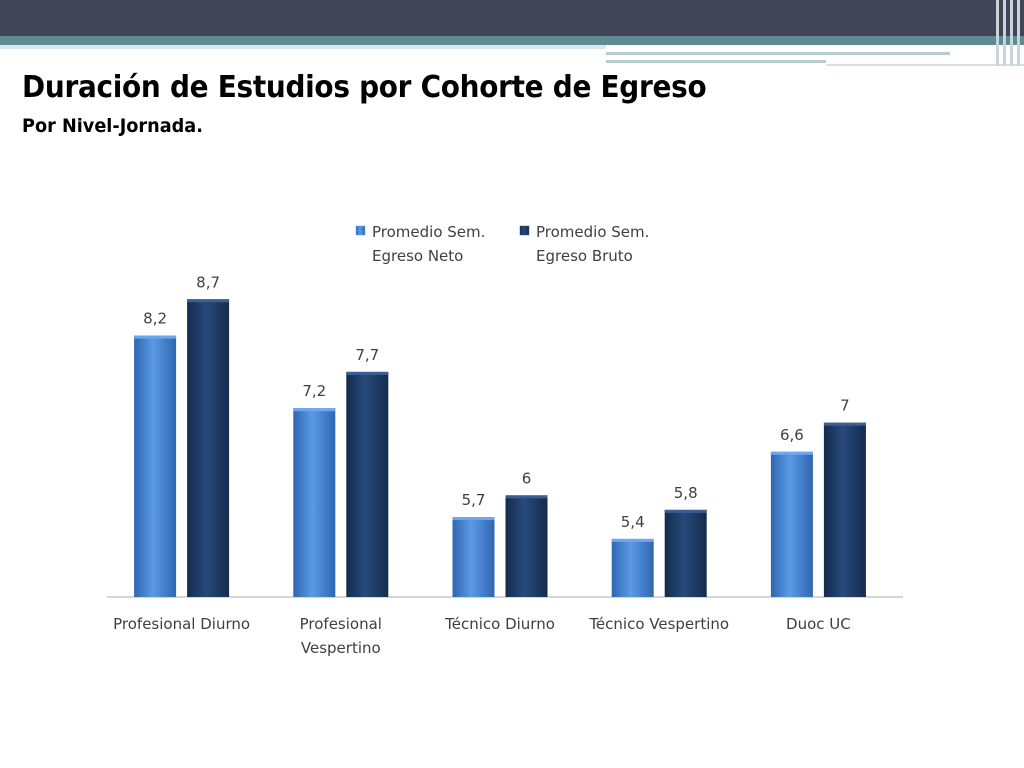 The height and width of the screenshot is (768, 1024). I want to click on data-label: 5,7, so click(474, 500).